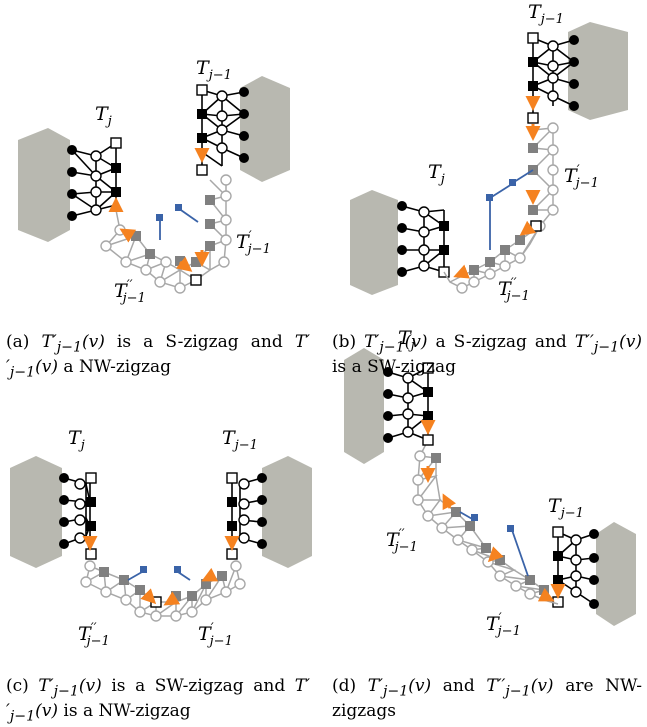 Image resolution: width=647 pixels, height=727 pixels. Describe the element at coordinates (423, 239) in the screenshot. I see `nodes-Tj-b` at that location.